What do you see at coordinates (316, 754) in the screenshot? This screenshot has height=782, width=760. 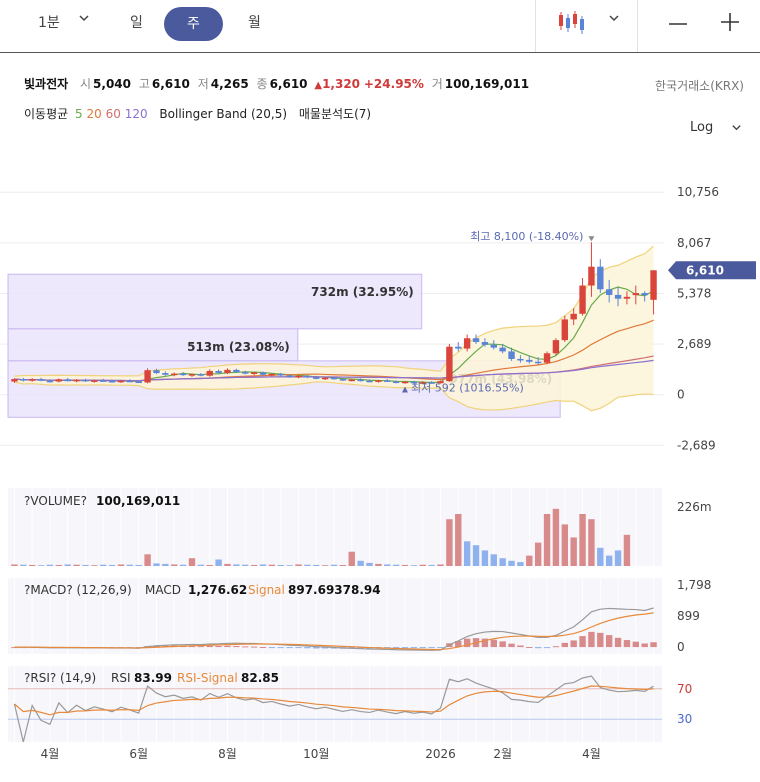 I see `time-axis-label: 10월` at bounding box center [316, 754].